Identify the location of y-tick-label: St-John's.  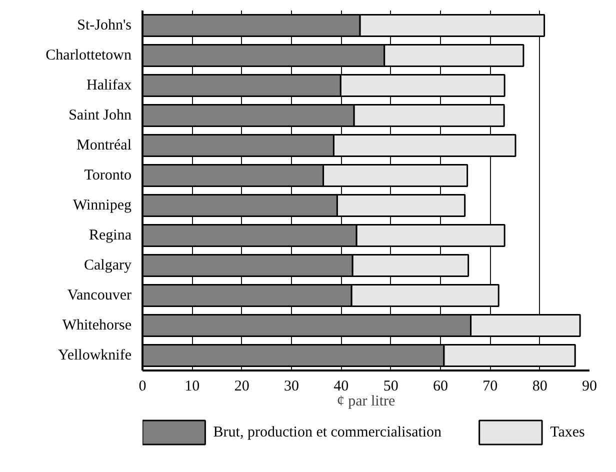
(104, 26).